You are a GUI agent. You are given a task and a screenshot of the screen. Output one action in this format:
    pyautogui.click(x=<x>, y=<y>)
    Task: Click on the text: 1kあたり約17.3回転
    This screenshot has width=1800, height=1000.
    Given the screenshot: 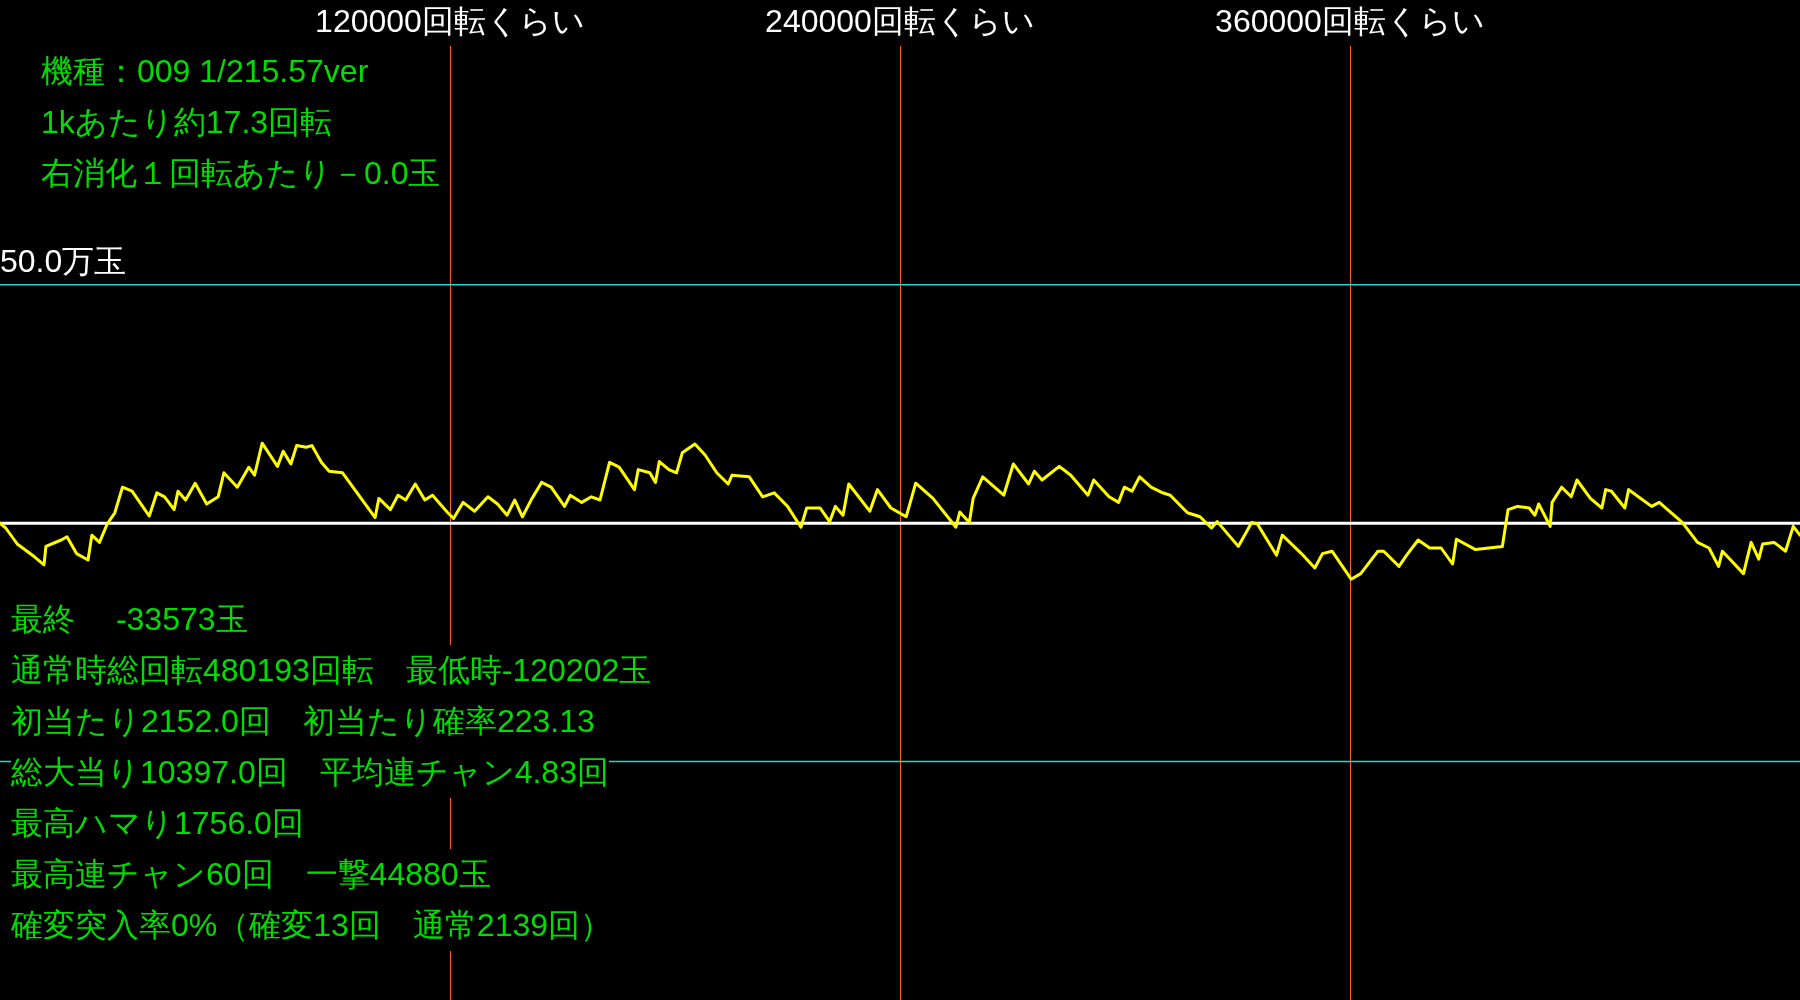 What is the action you would take?
    pyautogui.click(x=187, y=122)
    